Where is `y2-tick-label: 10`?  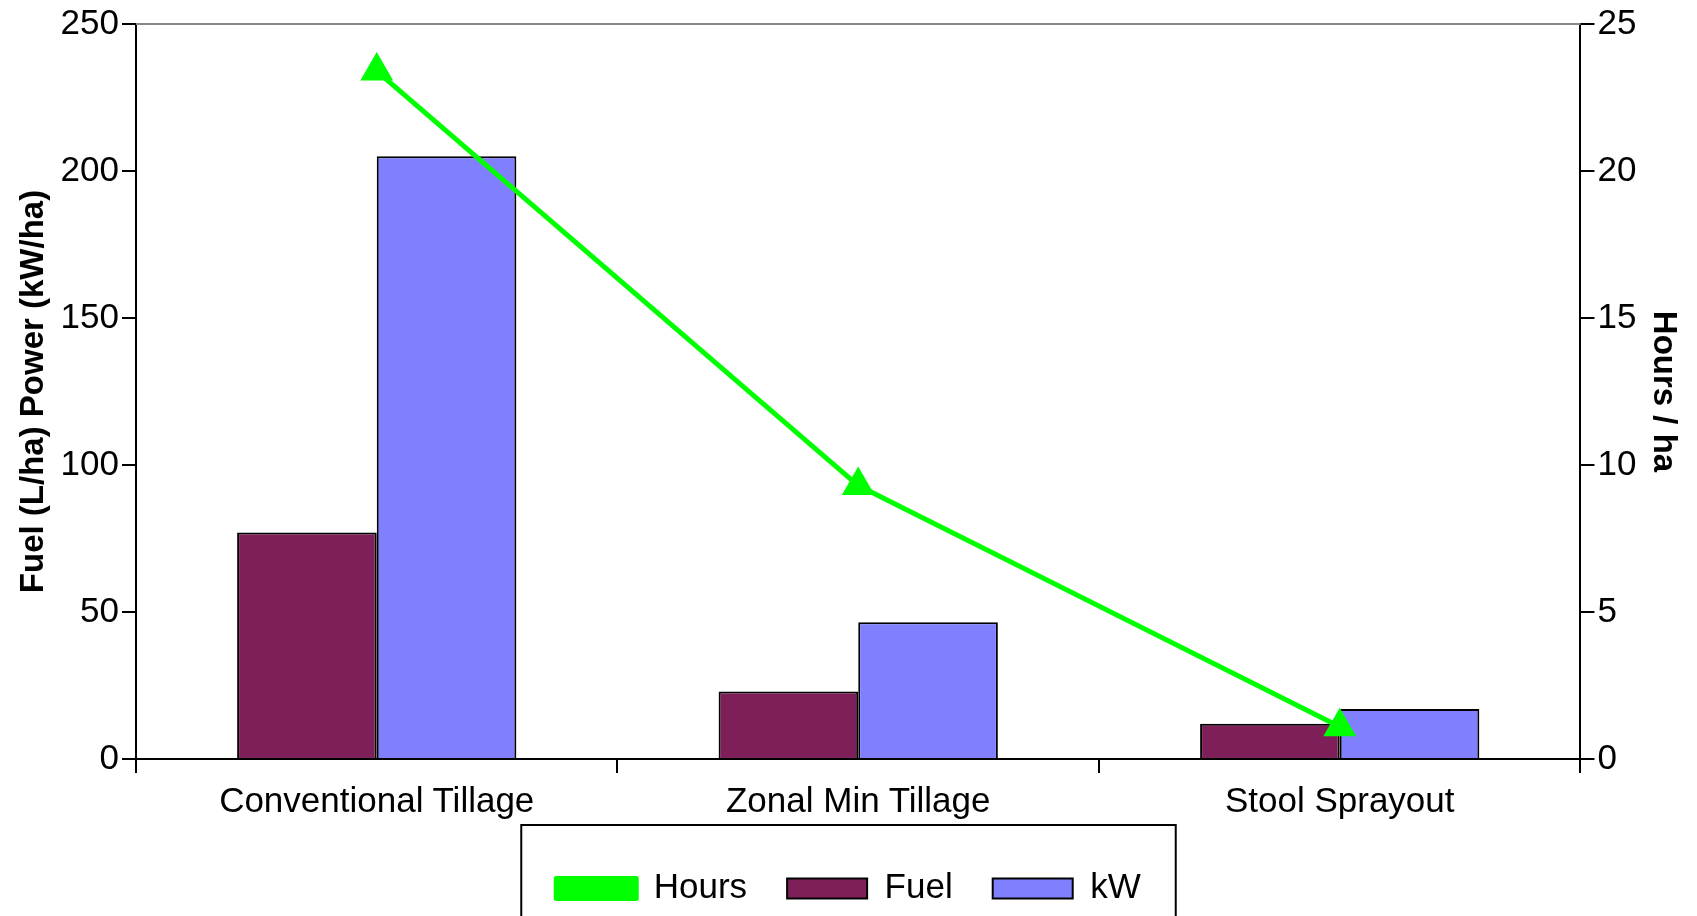 y2-tick-label: 10 is located at coordinates (1617, 462).